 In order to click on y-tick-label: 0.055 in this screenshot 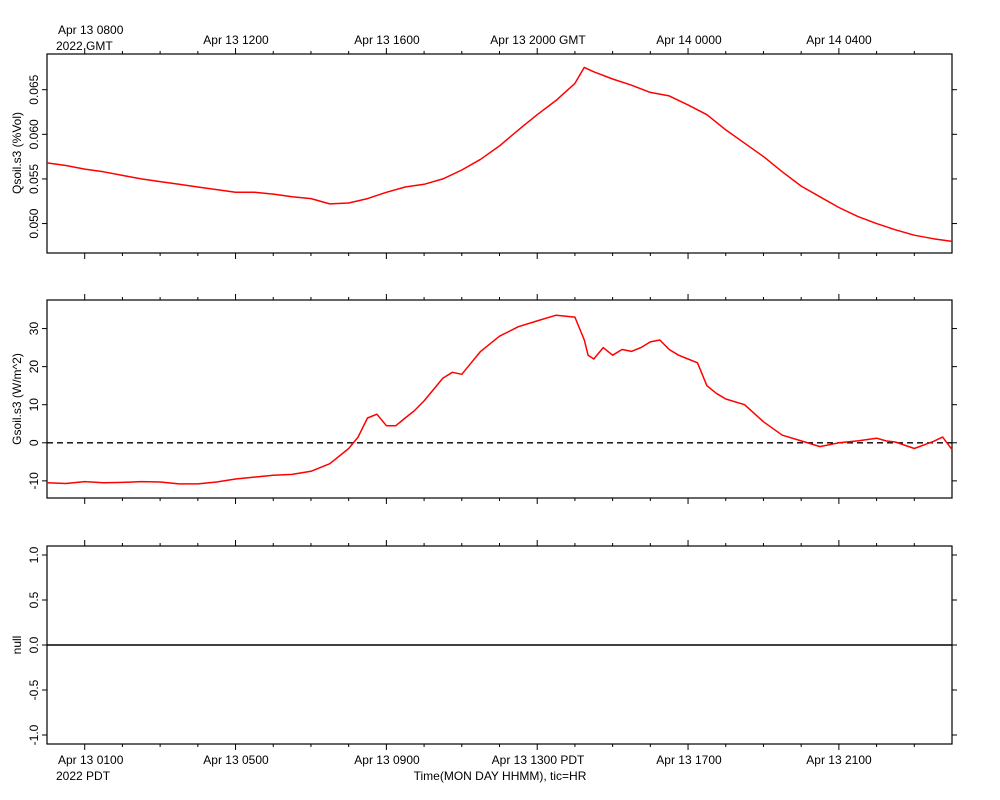, I will do `click(34, 179)`.